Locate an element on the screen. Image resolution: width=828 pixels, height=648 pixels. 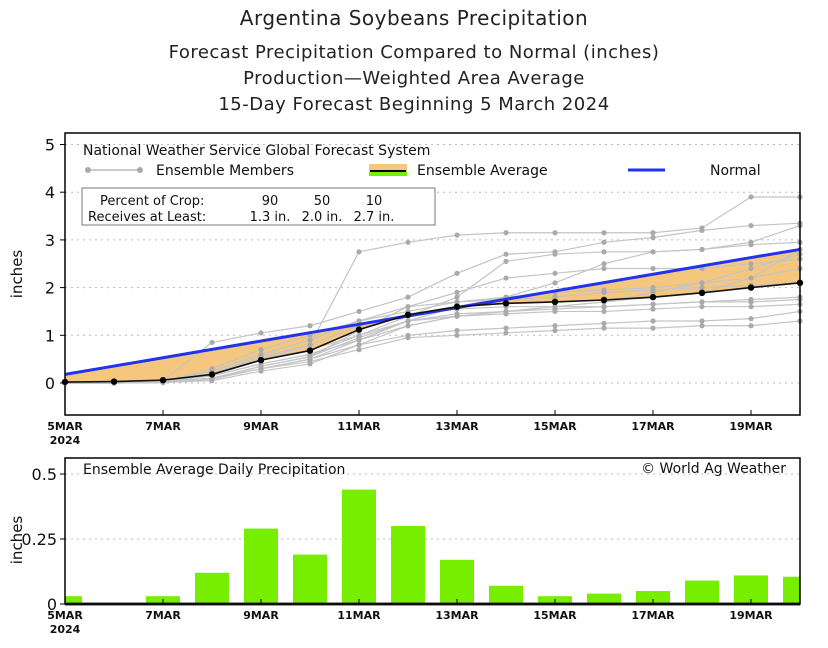
x-tick-label: 19MAR is located at coordinates (751, 615).